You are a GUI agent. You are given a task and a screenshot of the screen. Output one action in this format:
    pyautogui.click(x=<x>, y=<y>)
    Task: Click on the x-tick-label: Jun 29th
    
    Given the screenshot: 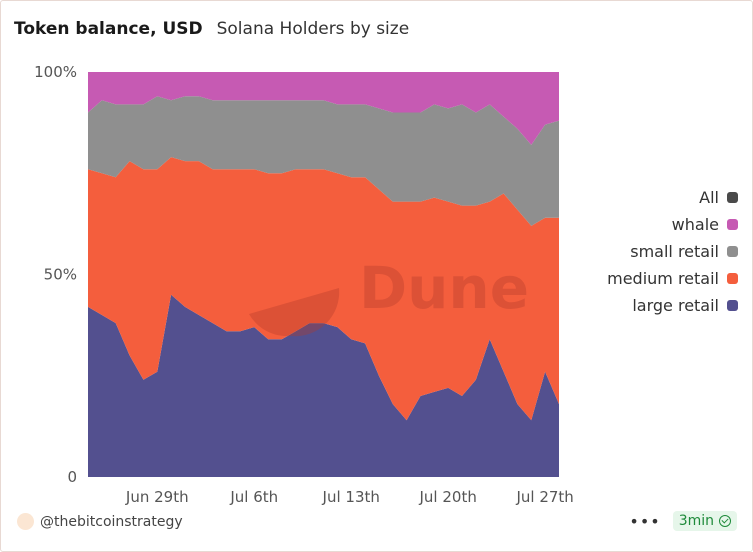 What is the action you would take?
    pyautogui.click(x=157, y=497)
    